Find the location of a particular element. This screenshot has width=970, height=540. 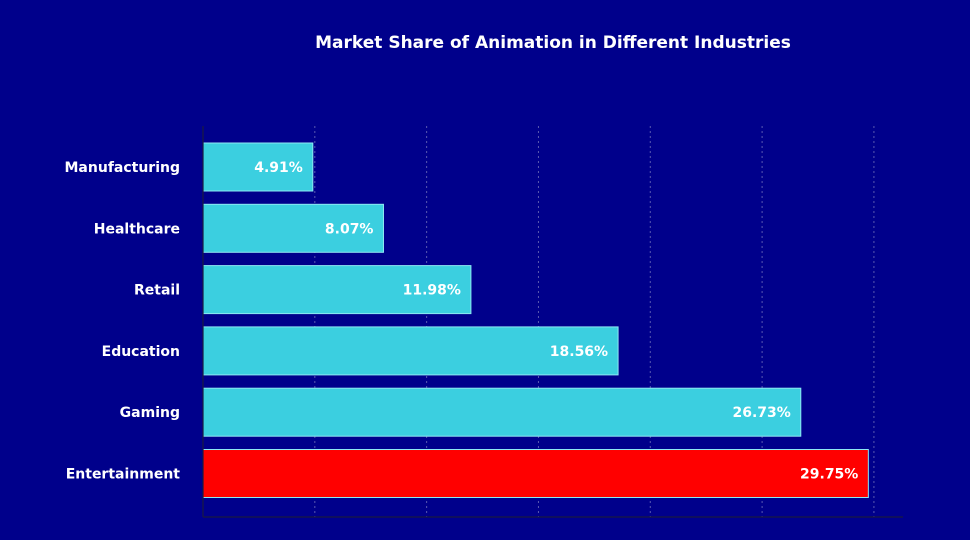

category-label: Entertainment is located at coordinates (123, 475).